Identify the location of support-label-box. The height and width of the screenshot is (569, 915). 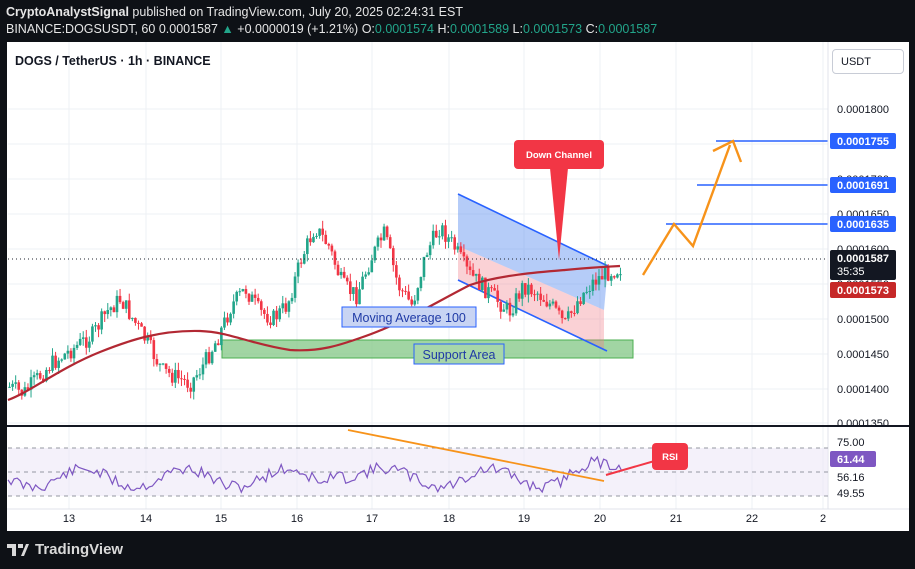
(459, 354).